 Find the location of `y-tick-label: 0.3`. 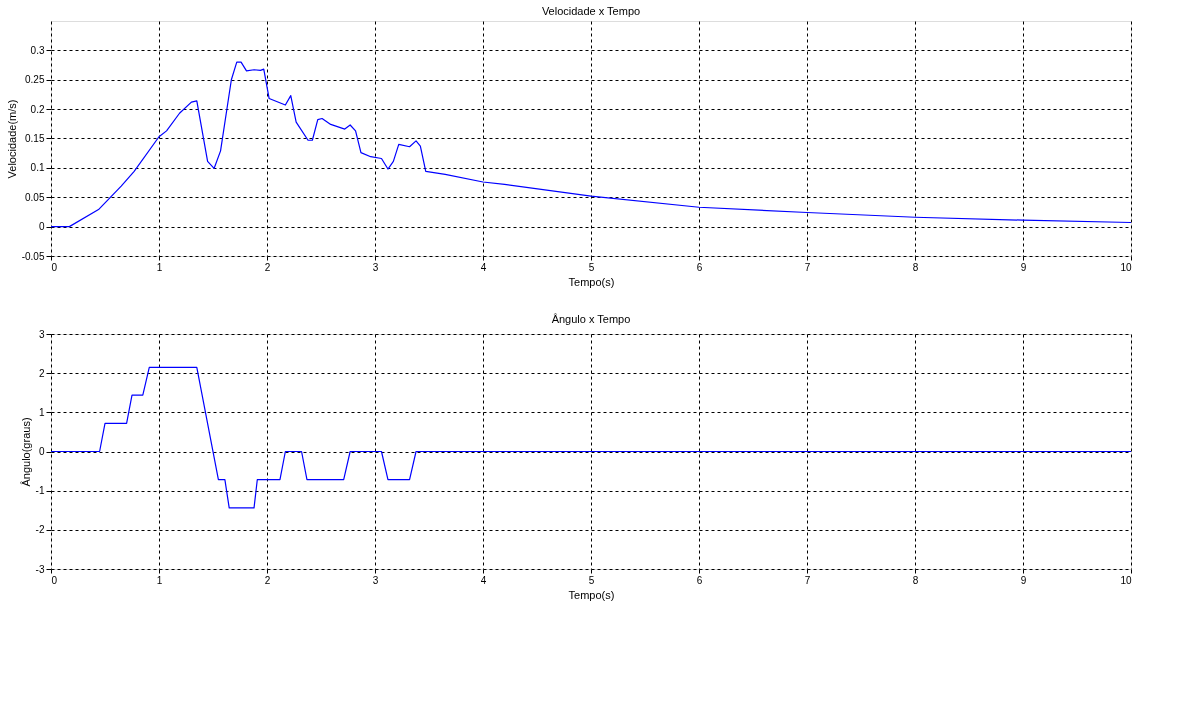

y-tick-label: 0.3 is located at coordinates (37, 50).